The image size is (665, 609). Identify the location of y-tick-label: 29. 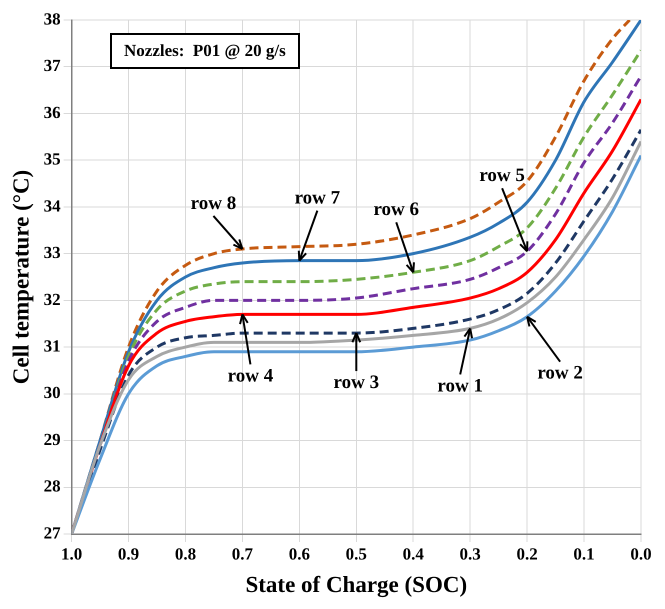
(52, 439).